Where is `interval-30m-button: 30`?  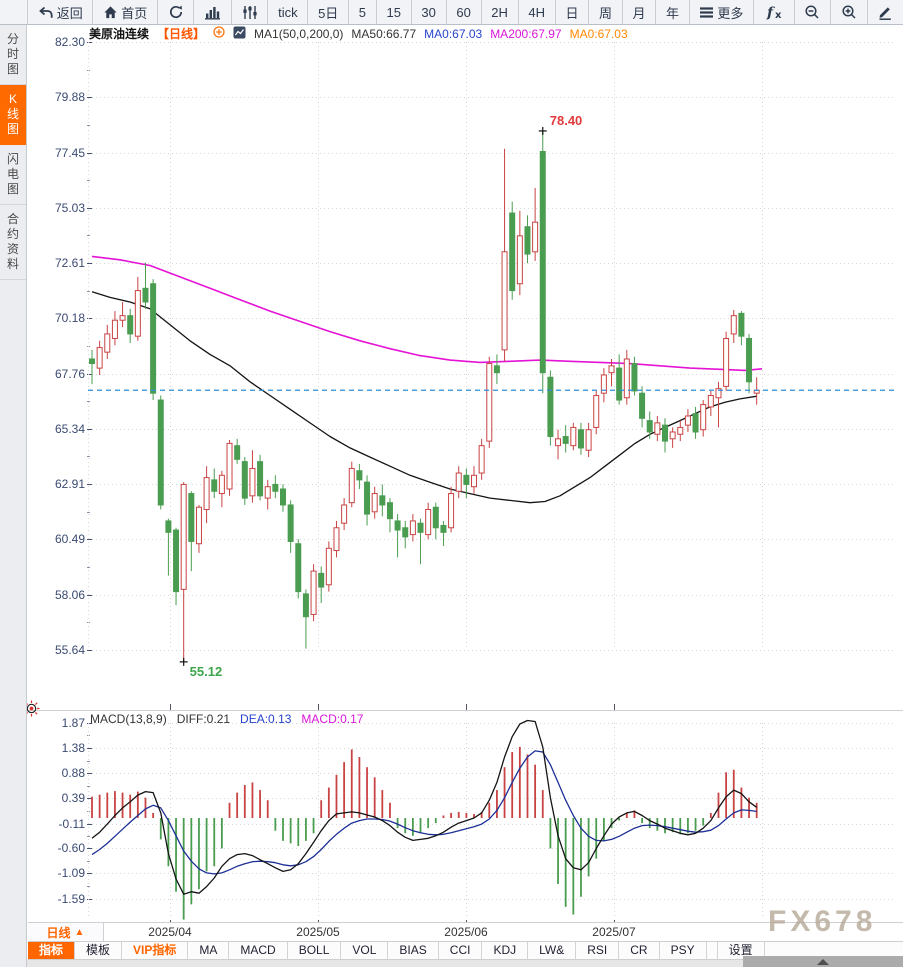 interval-30m-button: 30 is located at coordinates (429, 12).